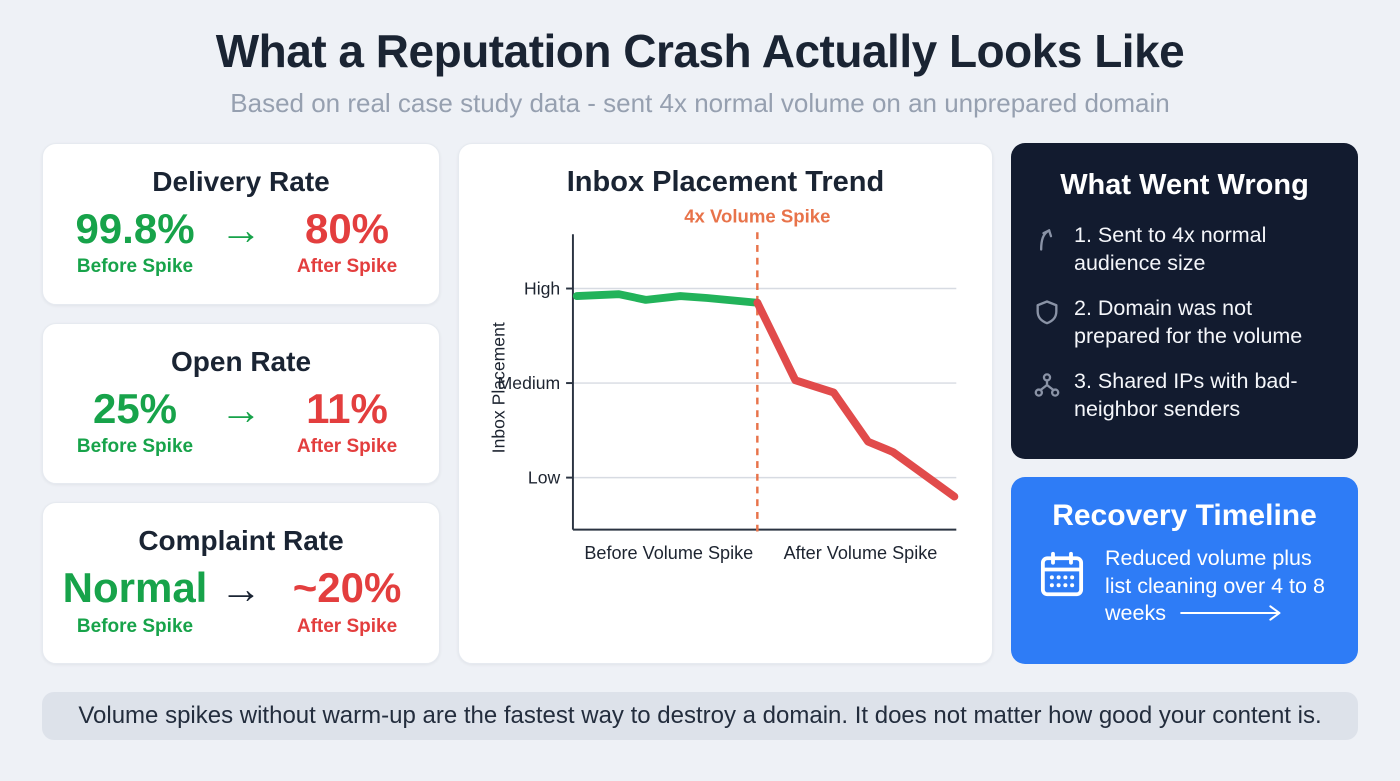 This screenshot has width=1400, height=781. What do you see at coordinates (135, 588) in the screenshot?
I see `metric-before-value: Normal` at bounding box center [135, 588].